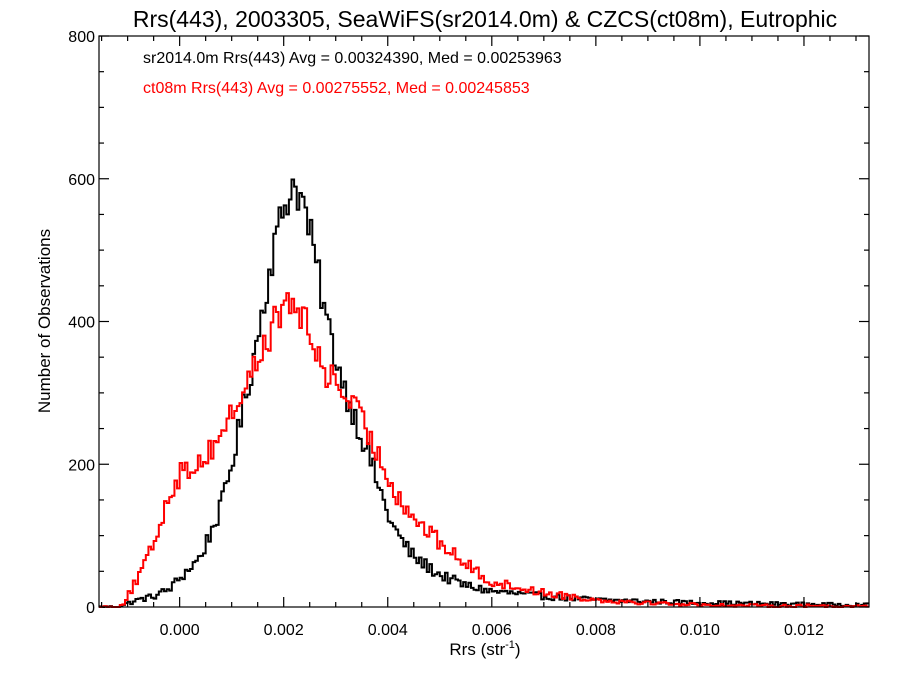 The height and width of the screenshot is (675, 900). Describe the element at coordinates (81, 180) in the screenshot. I see `y-tick-label: 600` at that location.